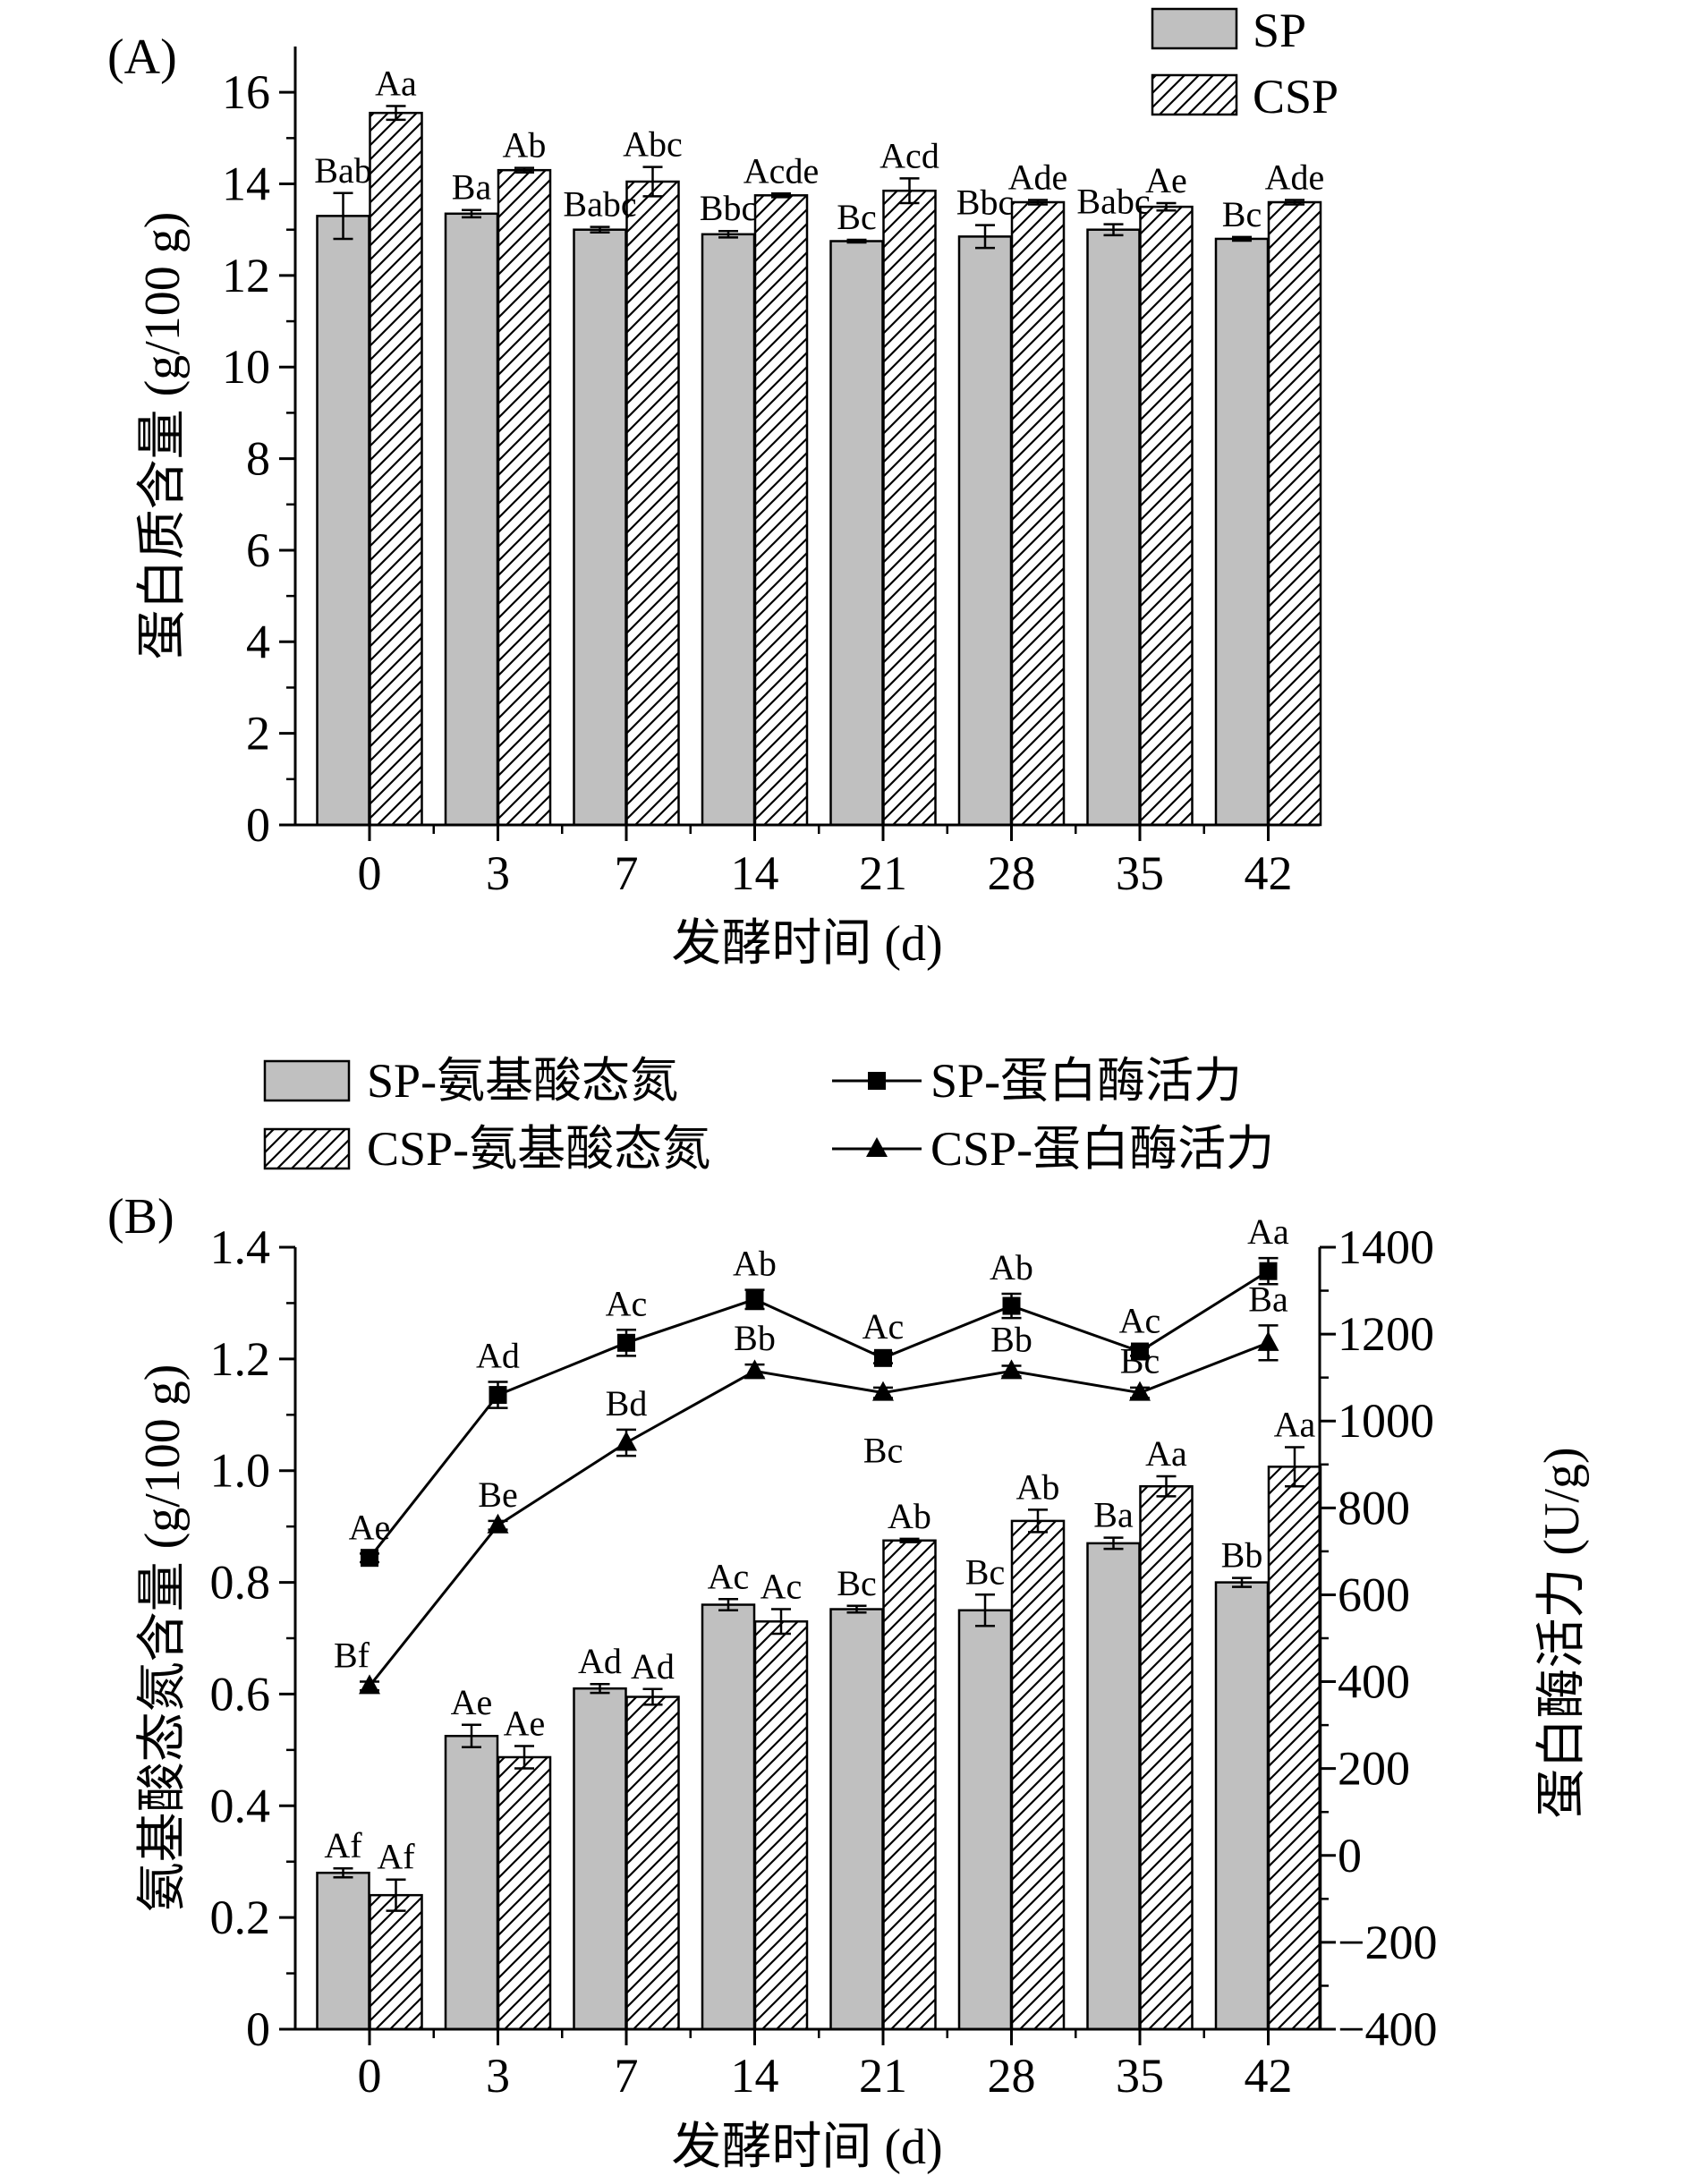  I want to click on panel-b-line-significance-label: Aa, so click(1268, 1231).